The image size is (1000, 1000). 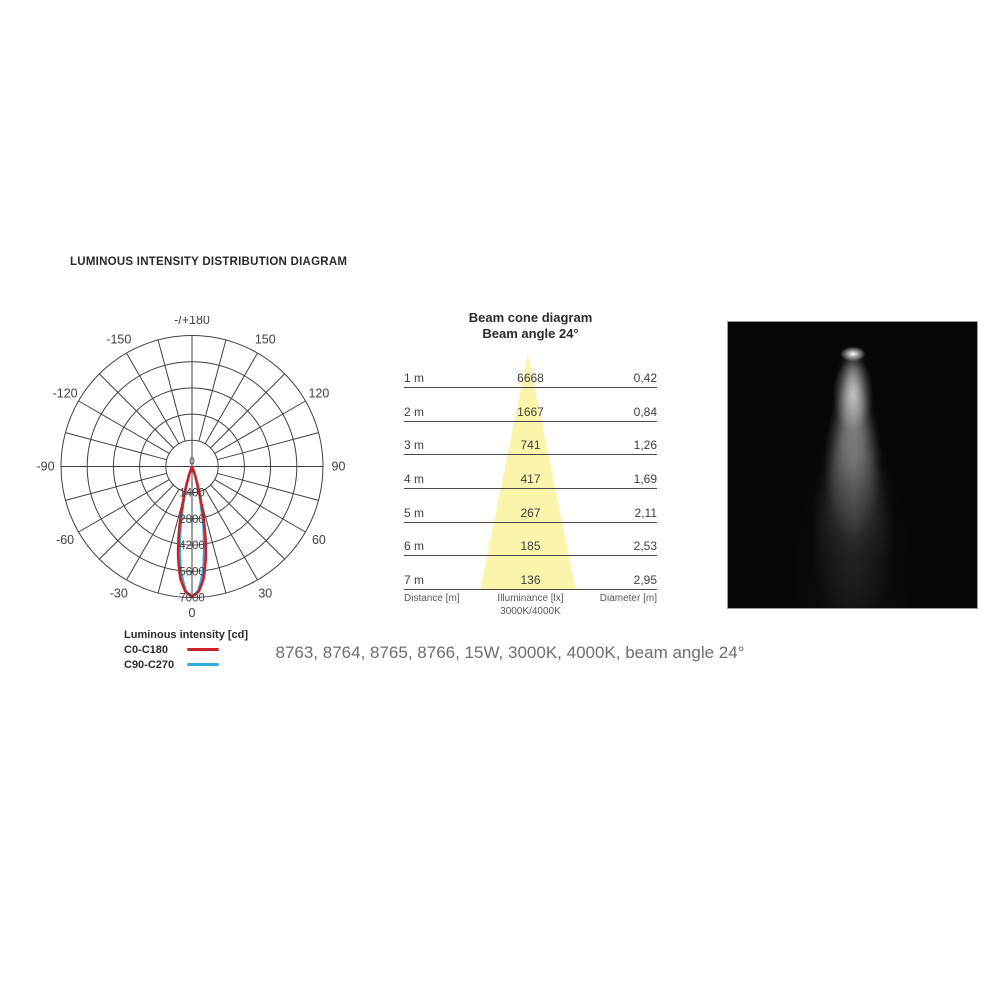 What do you see at coordinates (414, 579) in the screenshot?
I see `cell-distance: 7 m` at bounding box center [414, 579].